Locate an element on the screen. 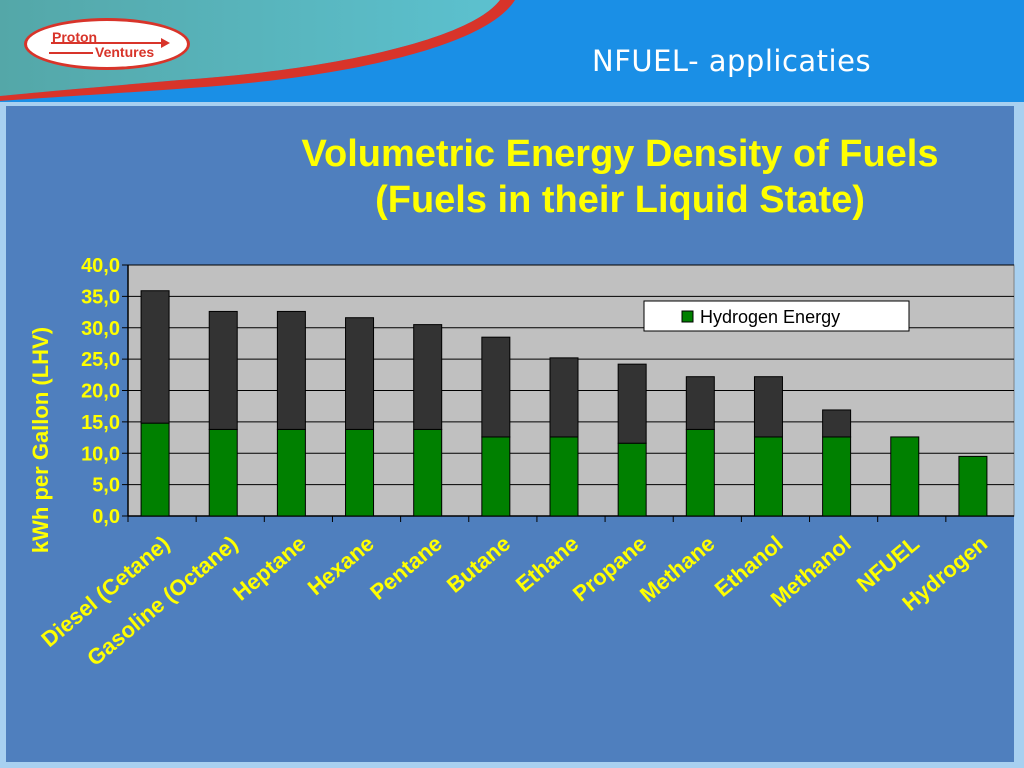 This screenshot has height=768, width=1024. x-category-label: Methane is located at coordinates (677, 569).